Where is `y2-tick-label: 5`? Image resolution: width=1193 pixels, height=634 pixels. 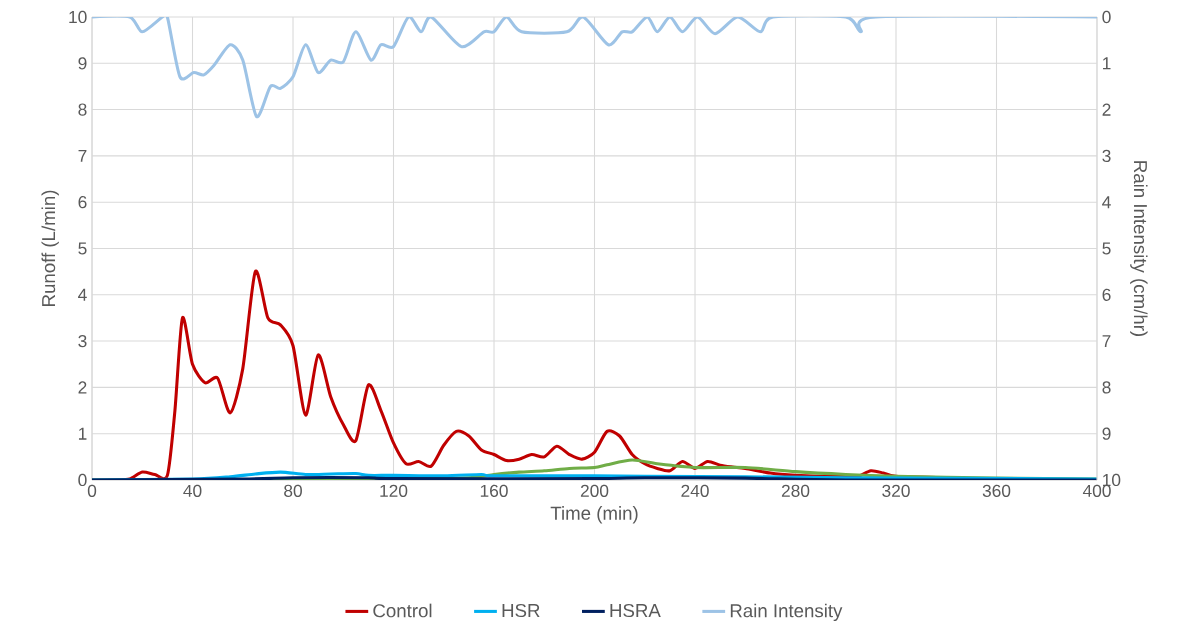 y2-tick-label: 5 is located at coordinates (1106, 248).